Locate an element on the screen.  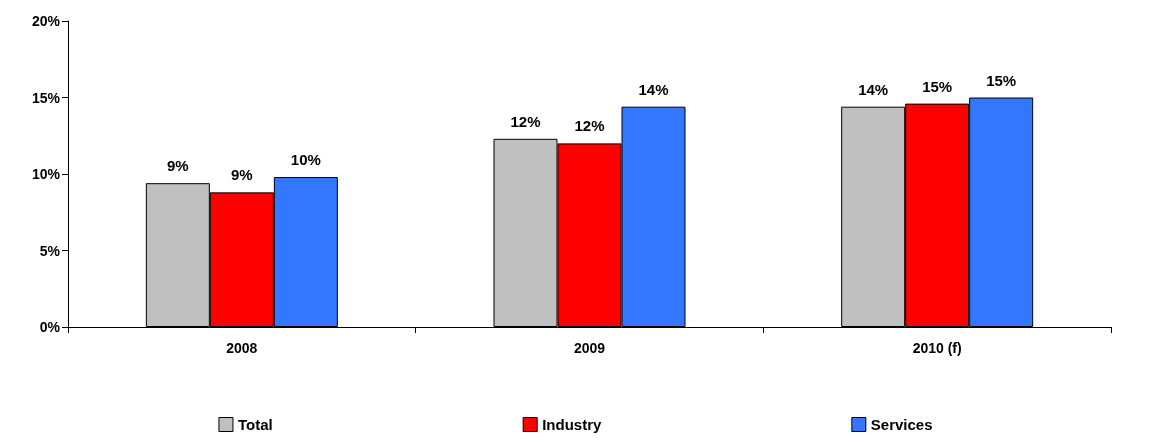
x-tick-label: 2008 is located at coordinates (242, 348).